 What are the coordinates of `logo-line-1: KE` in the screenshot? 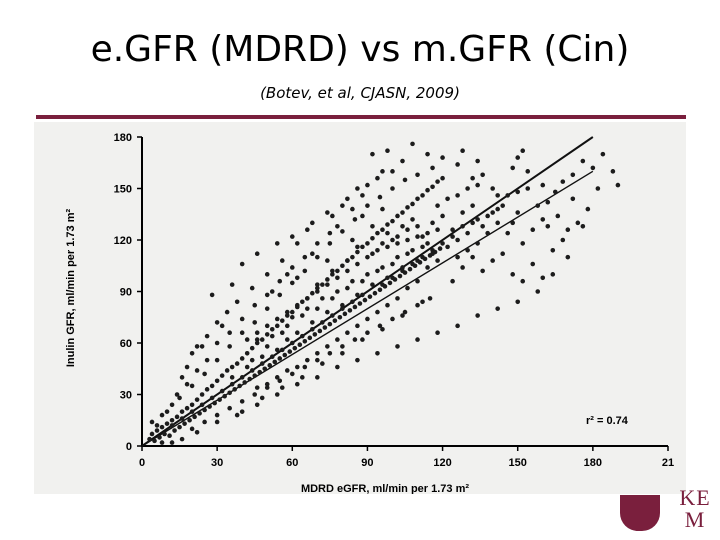 It's located at (695, 497).